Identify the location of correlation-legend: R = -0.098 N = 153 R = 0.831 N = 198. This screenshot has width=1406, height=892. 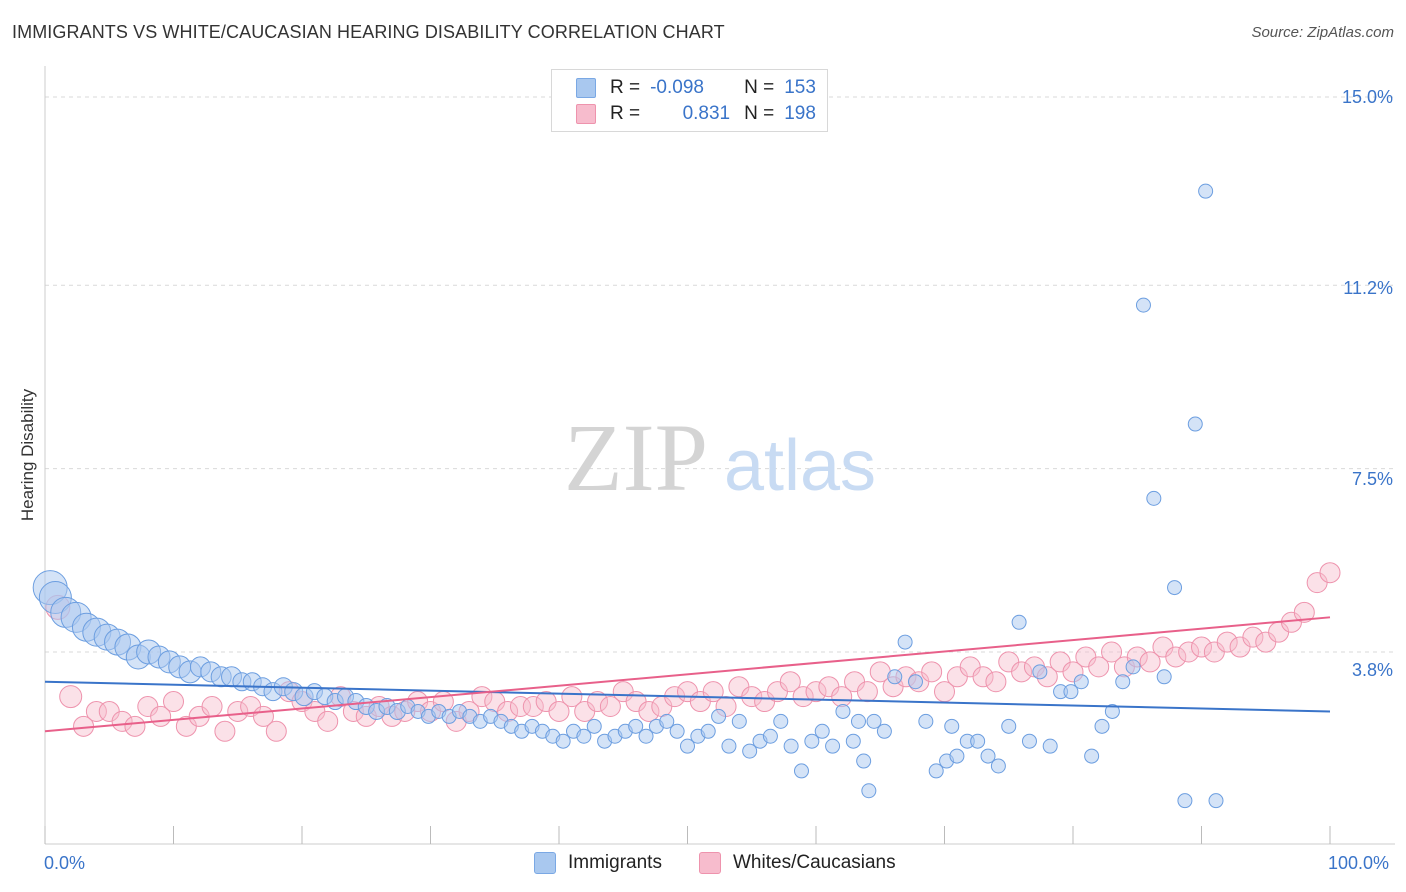
(689, 100).